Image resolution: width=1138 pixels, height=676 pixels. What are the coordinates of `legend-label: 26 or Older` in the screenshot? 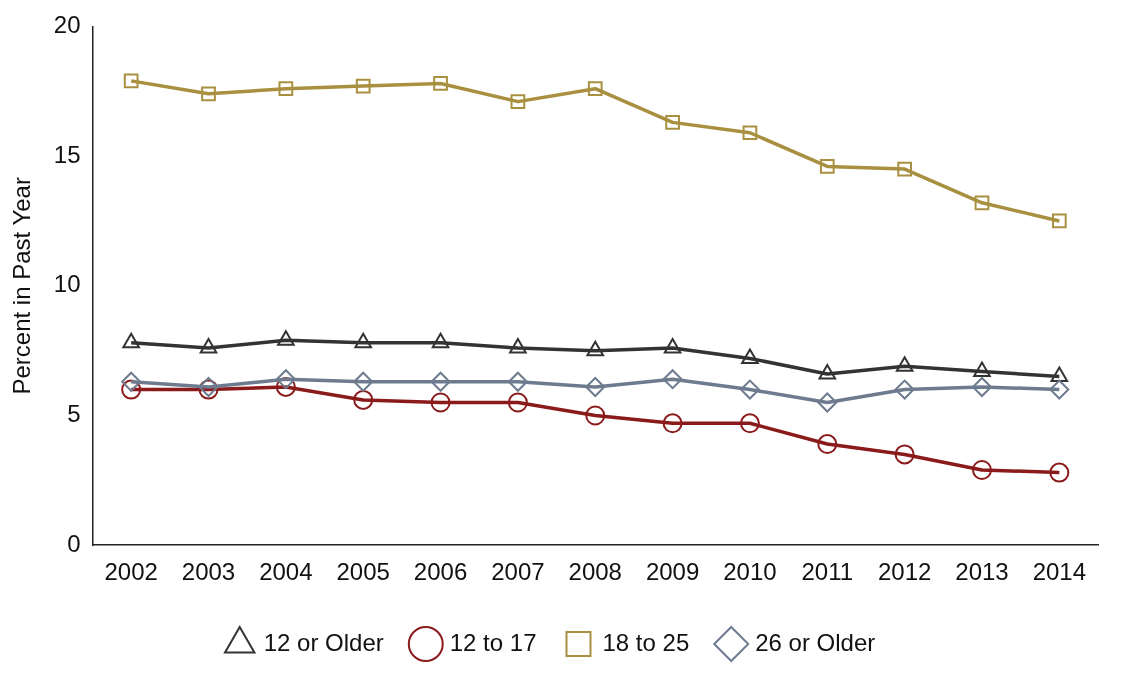 It's located at (815, 642).